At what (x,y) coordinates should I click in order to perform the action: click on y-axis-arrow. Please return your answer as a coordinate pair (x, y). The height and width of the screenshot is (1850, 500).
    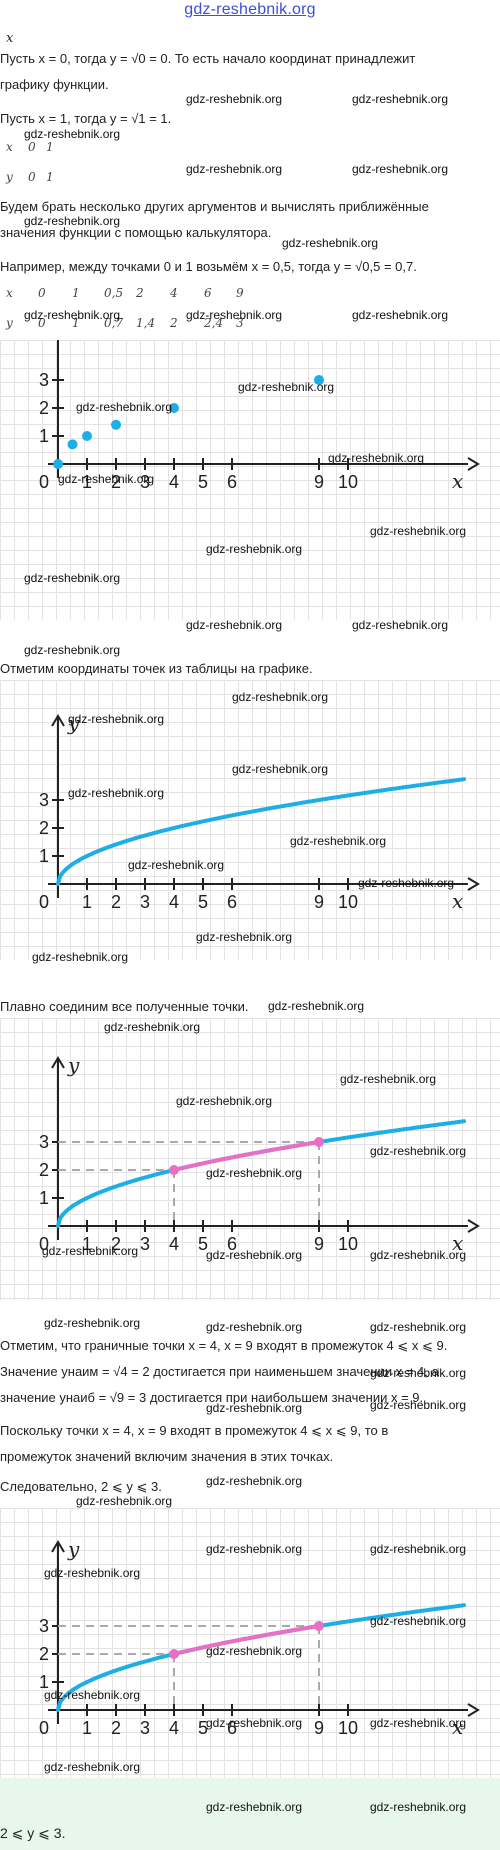
    Looking at the image, I should click on (58, 1062).